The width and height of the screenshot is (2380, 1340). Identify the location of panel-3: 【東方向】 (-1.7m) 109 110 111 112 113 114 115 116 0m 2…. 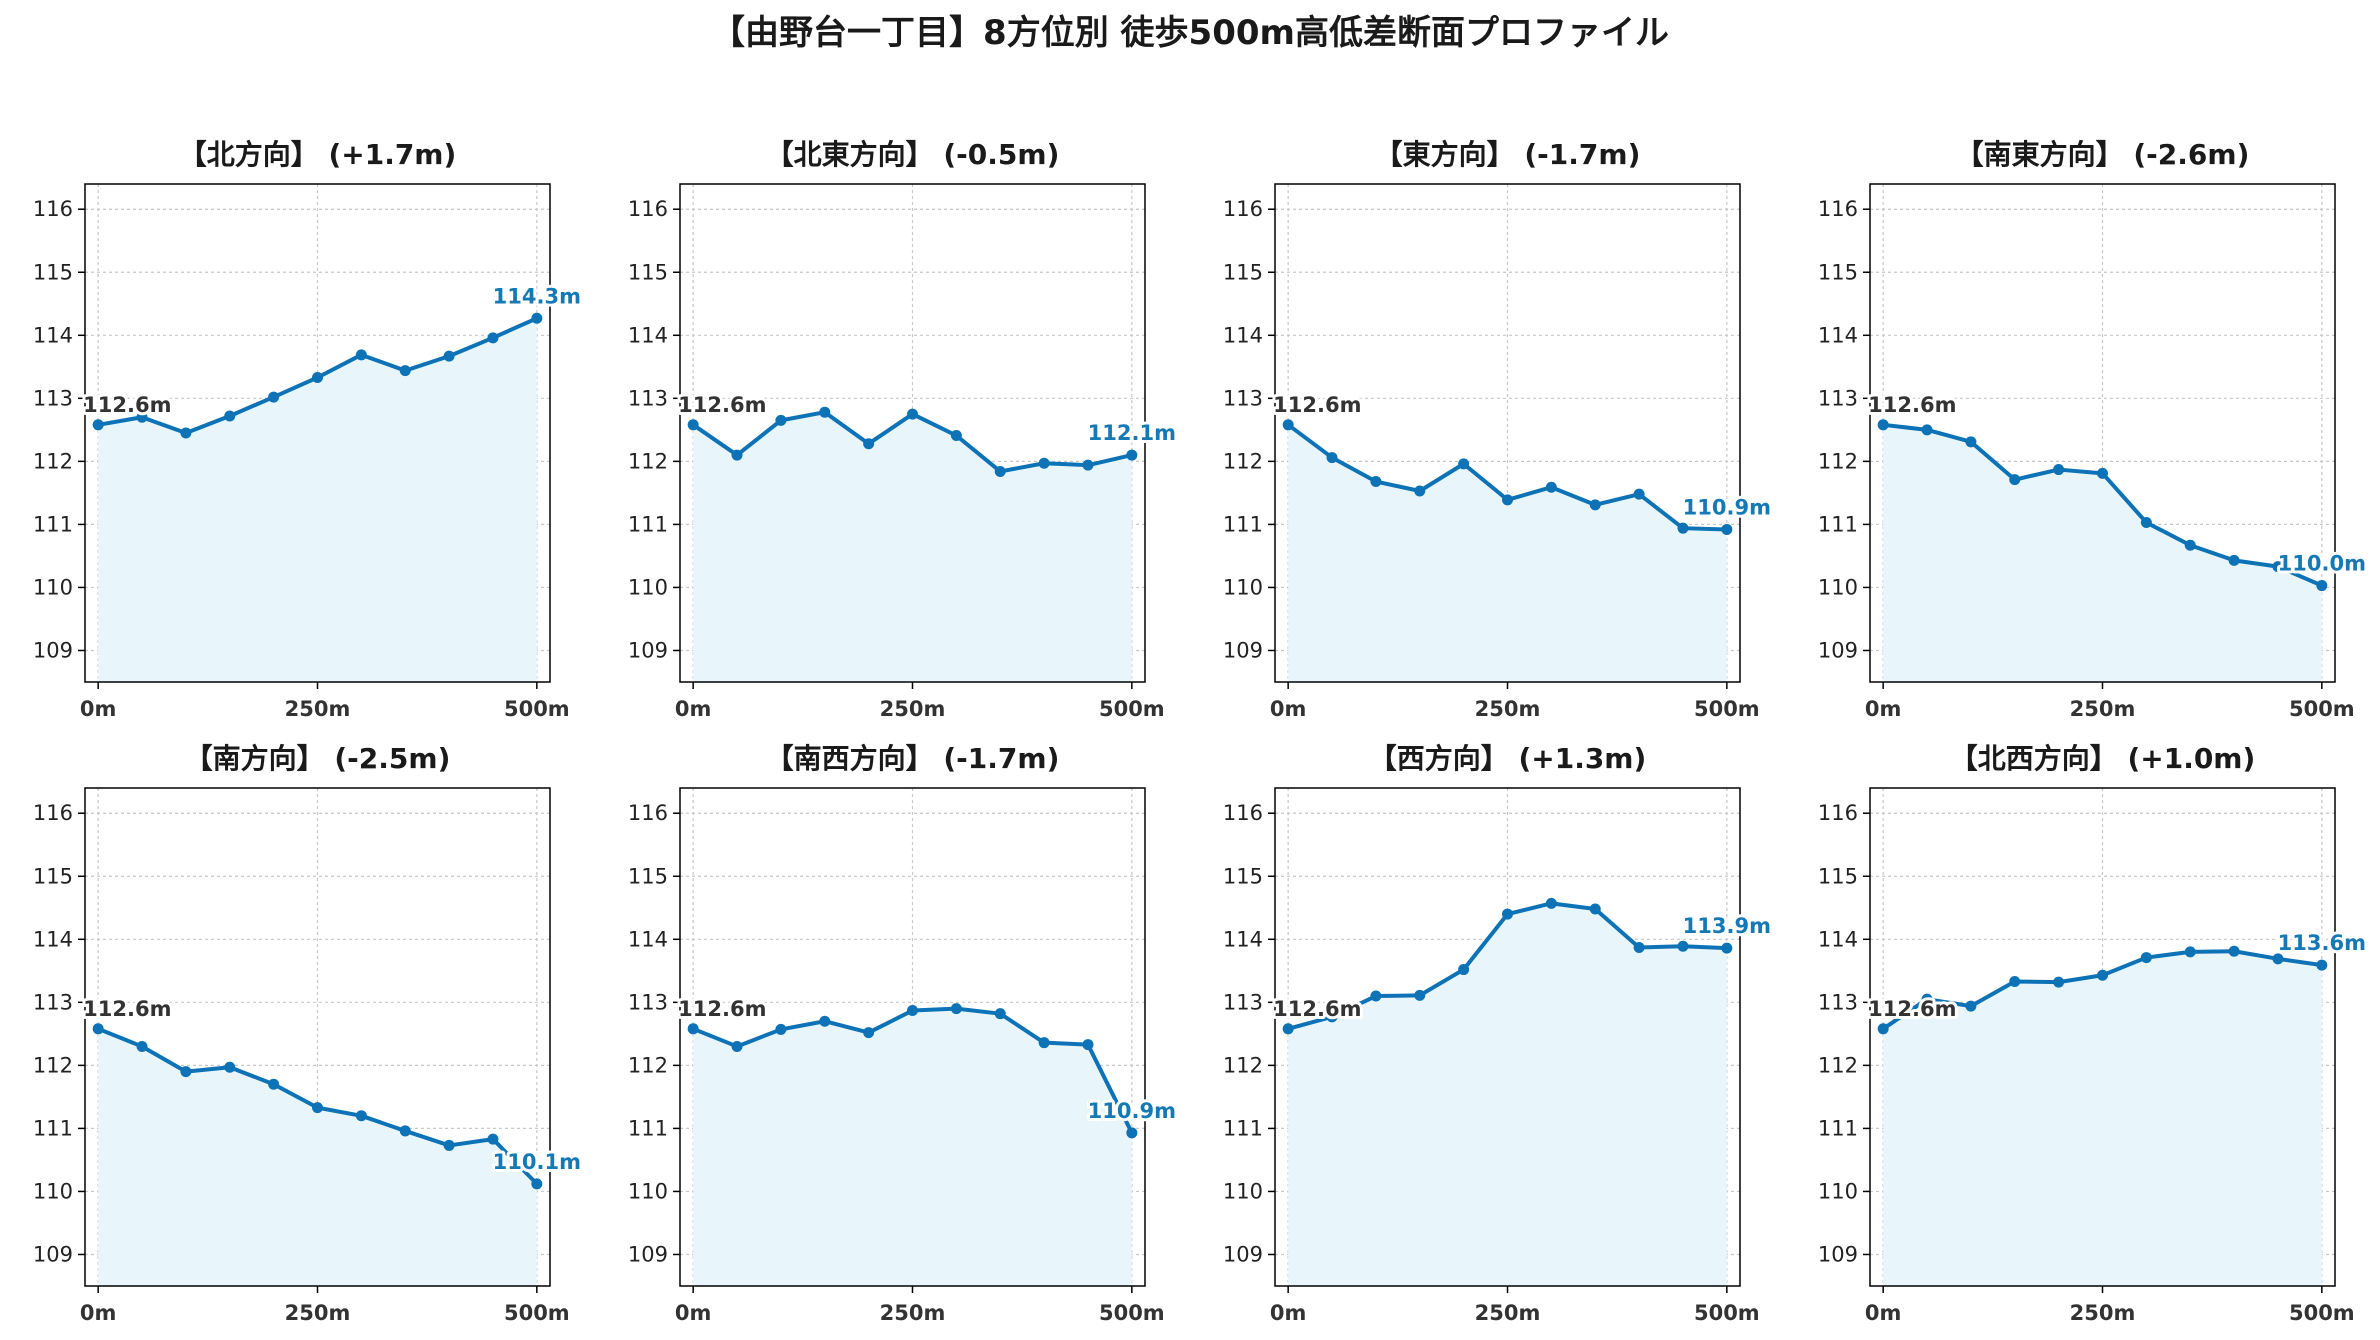
(1498, 429).